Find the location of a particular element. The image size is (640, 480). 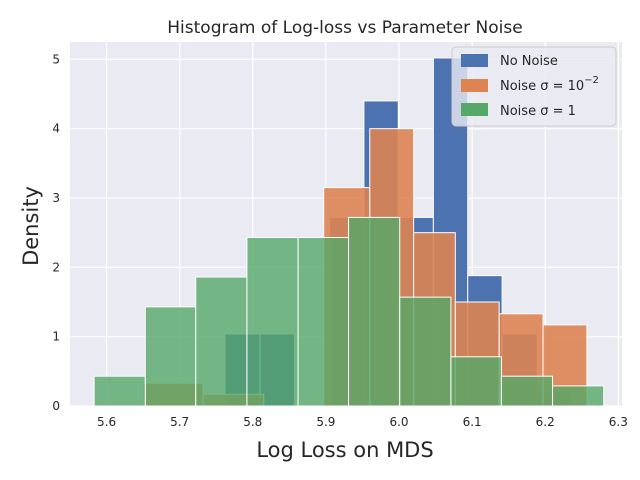

x-tick-label: 6.0 is located at coordinates (398, 422).